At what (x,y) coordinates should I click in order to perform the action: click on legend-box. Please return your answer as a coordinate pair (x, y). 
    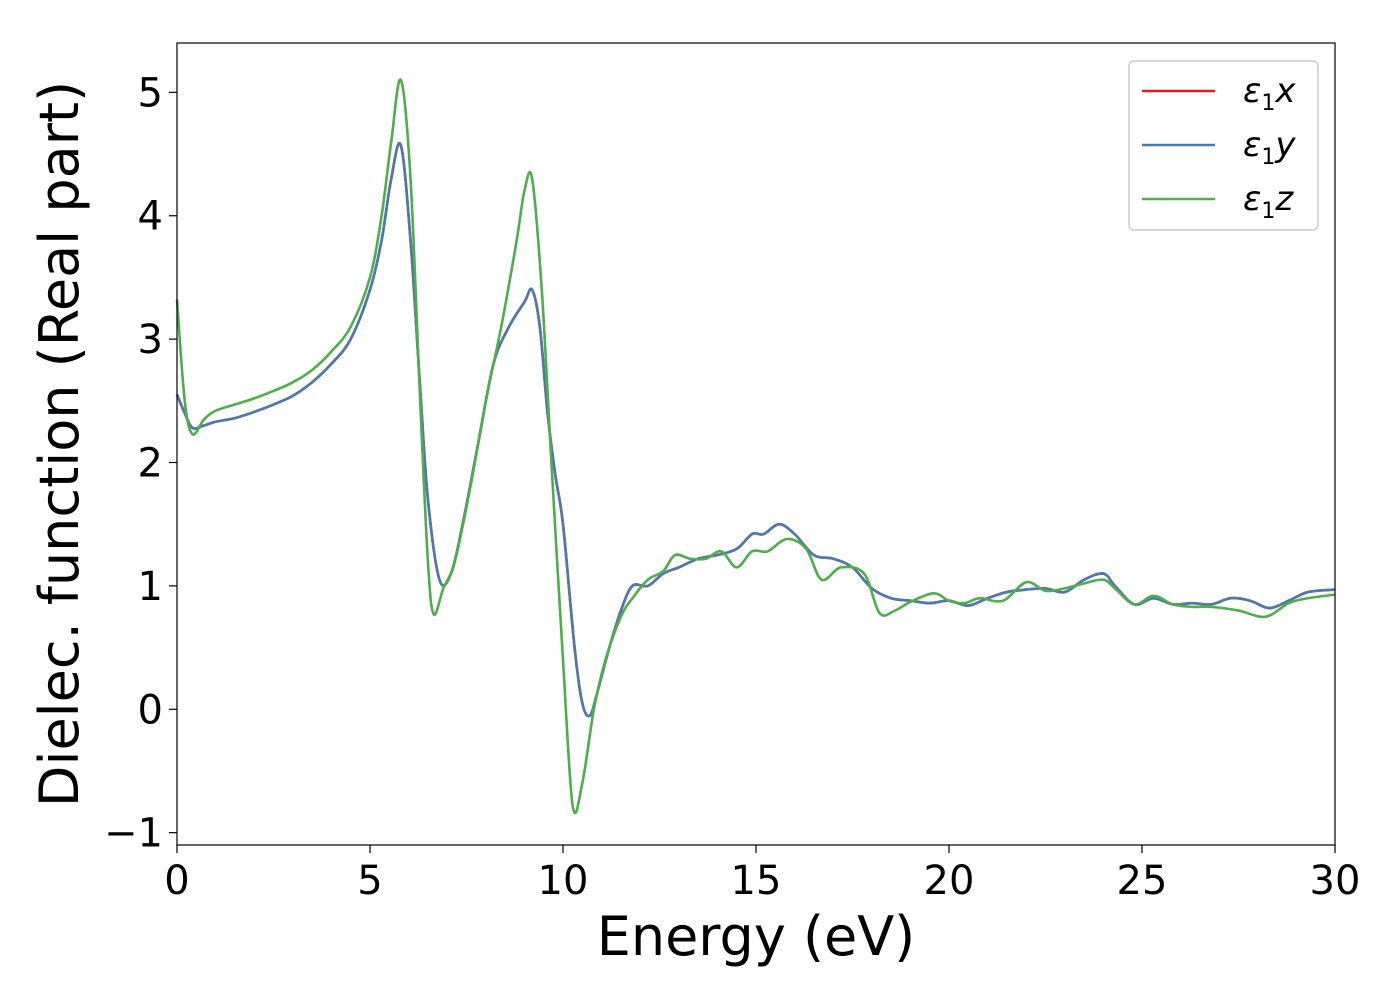
    Looking at the image, I should click on (1223, 145).